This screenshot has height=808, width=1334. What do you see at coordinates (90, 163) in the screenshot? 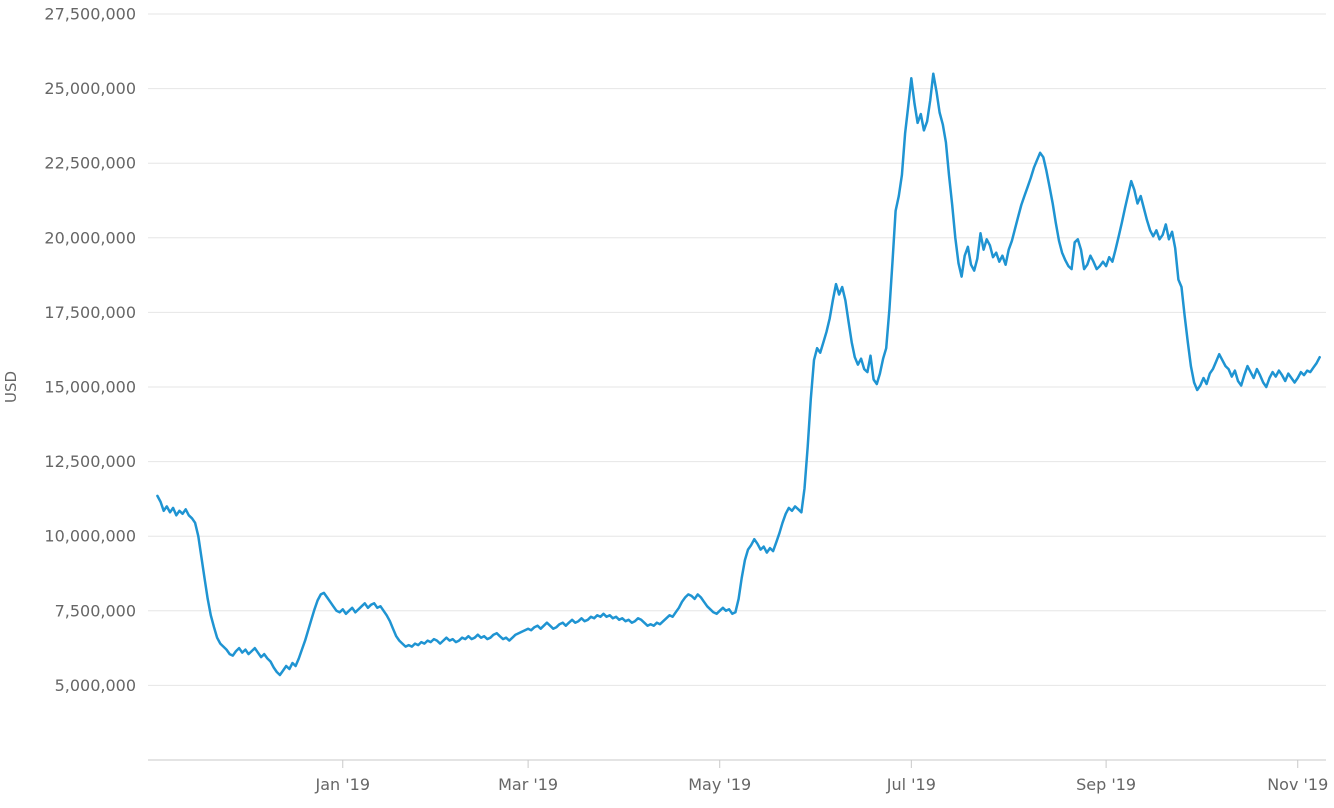
I see `y-tick-label: 22,500,000` at bounding box center [90, 163].